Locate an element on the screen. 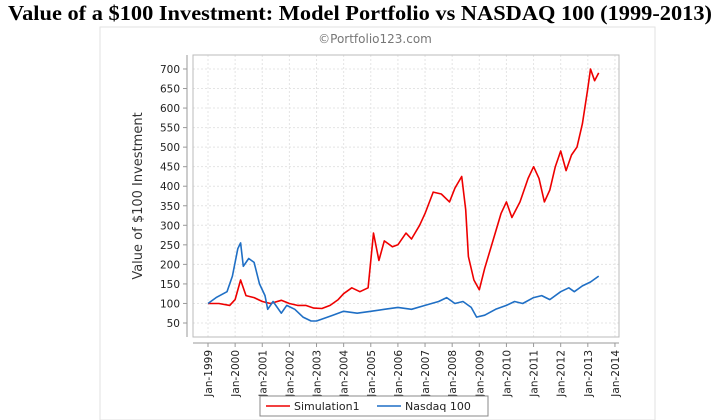  x-tick-label: Jan-2000 is located at coordinates (236, 374).